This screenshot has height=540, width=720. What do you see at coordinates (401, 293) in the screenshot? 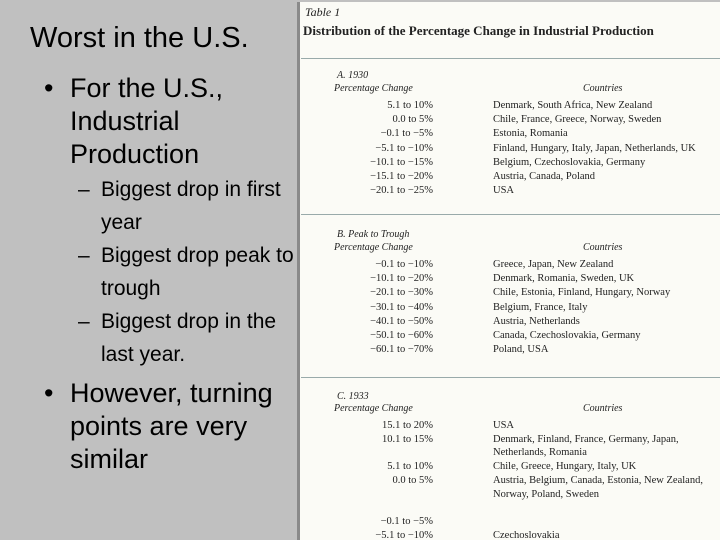
I see `percentage-range: −20.1 to −30%` at bounding box center [401, 293].